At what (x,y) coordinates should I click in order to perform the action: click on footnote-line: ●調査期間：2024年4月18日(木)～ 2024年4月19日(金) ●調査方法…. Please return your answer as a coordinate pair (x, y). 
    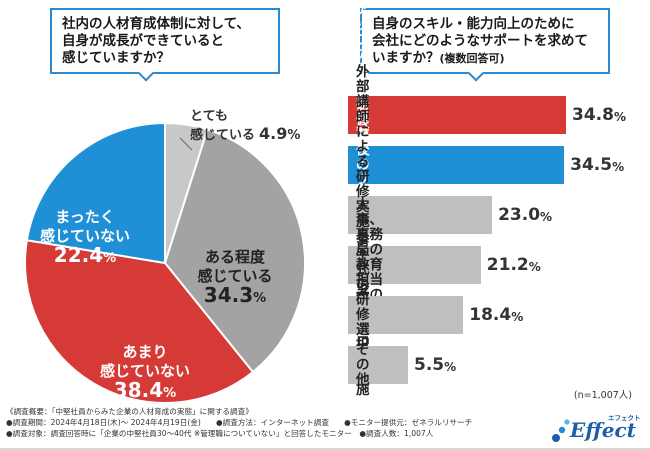
    Looking at the image, I should click on (239, 422).